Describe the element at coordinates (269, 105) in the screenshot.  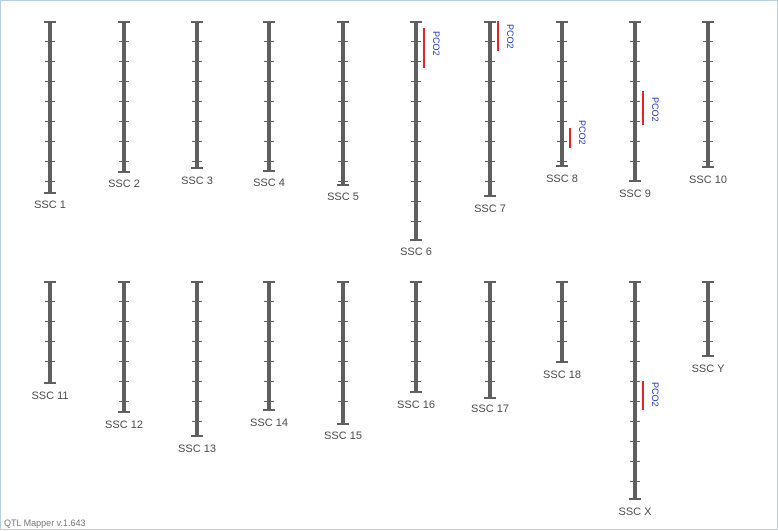
I see `chromosome-ssc-4: SSC 4` at that location.